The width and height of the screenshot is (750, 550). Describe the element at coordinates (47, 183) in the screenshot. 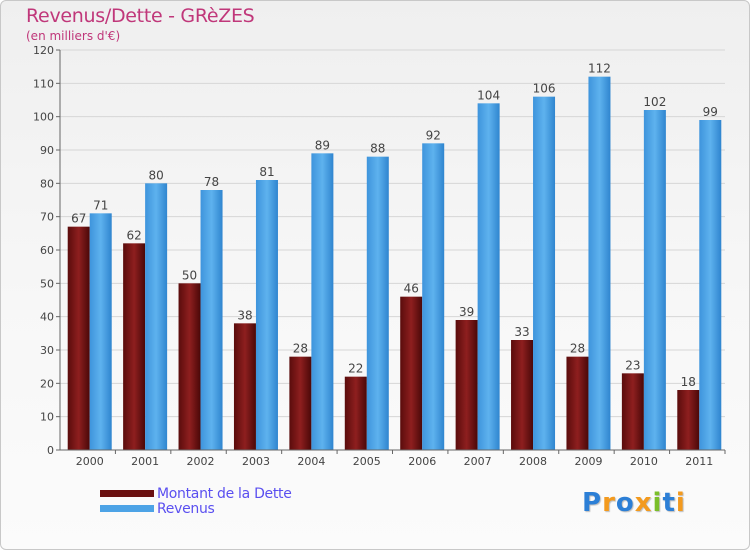

I see `y-tick-label: 80` at that location.